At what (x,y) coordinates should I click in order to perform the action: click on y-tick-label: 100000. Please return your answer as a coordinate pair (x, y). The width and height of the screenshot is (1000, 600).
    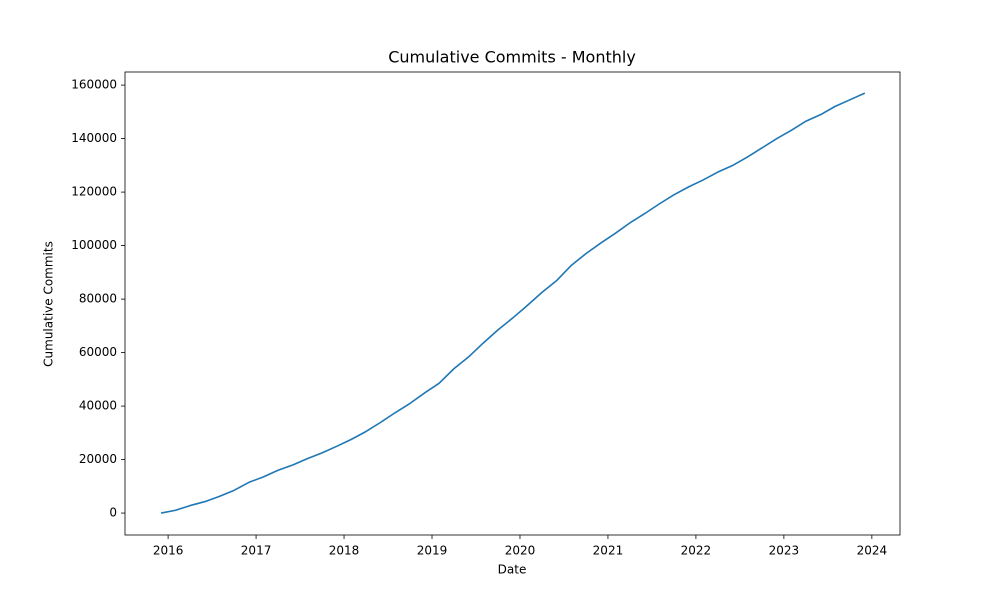
    Looking at the image, I should click on (94, 245).